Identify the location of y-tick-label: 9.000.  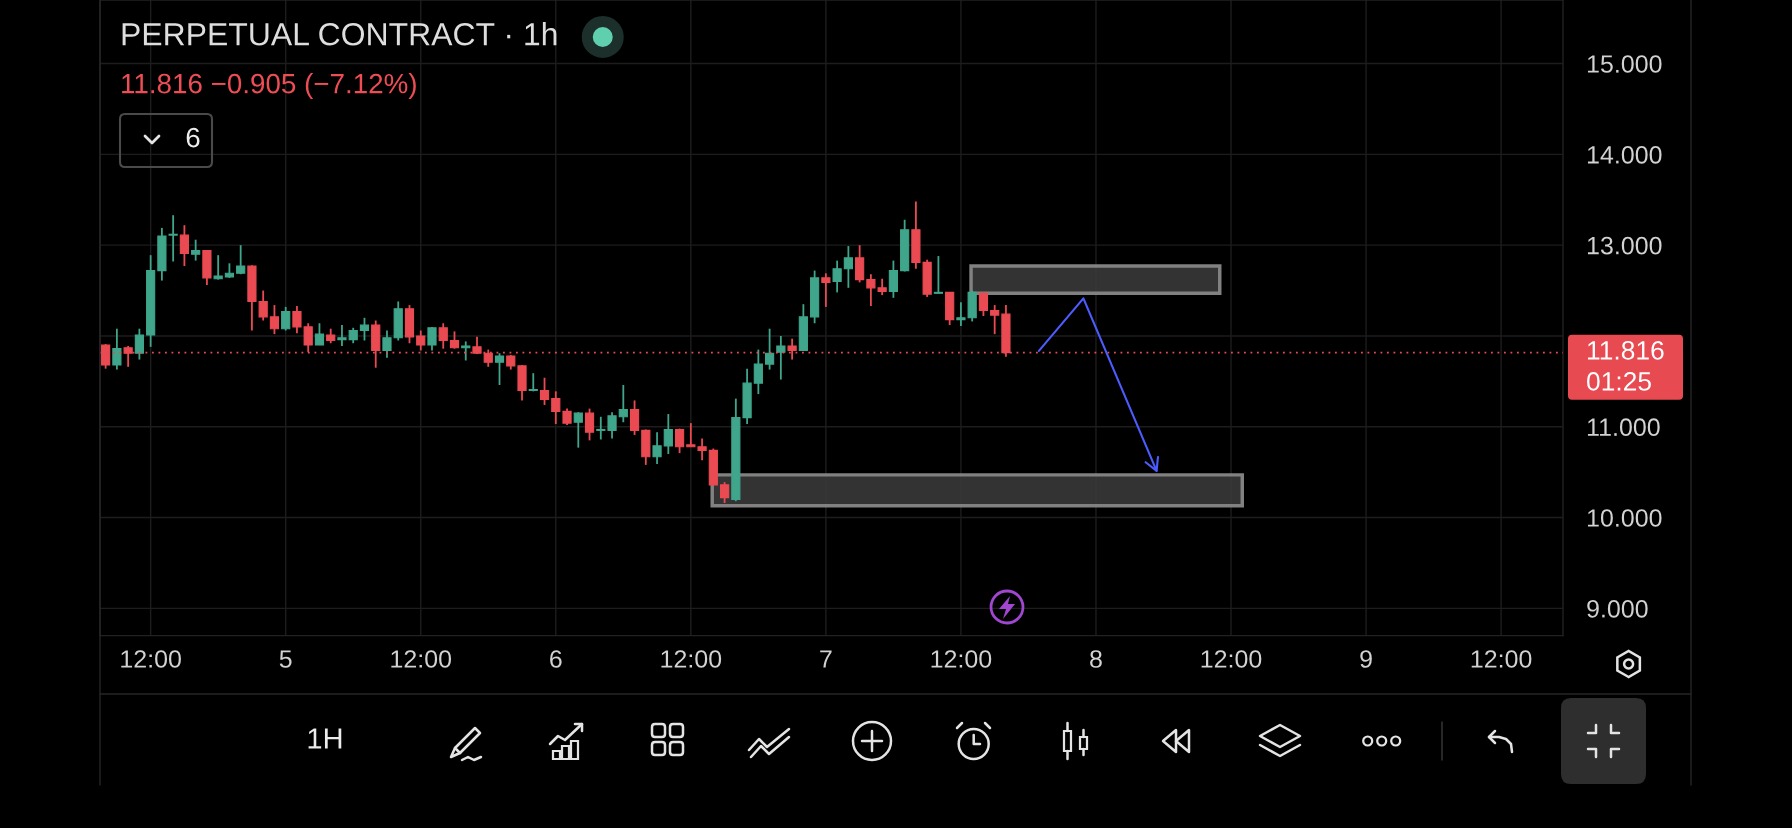
(1617, 608).